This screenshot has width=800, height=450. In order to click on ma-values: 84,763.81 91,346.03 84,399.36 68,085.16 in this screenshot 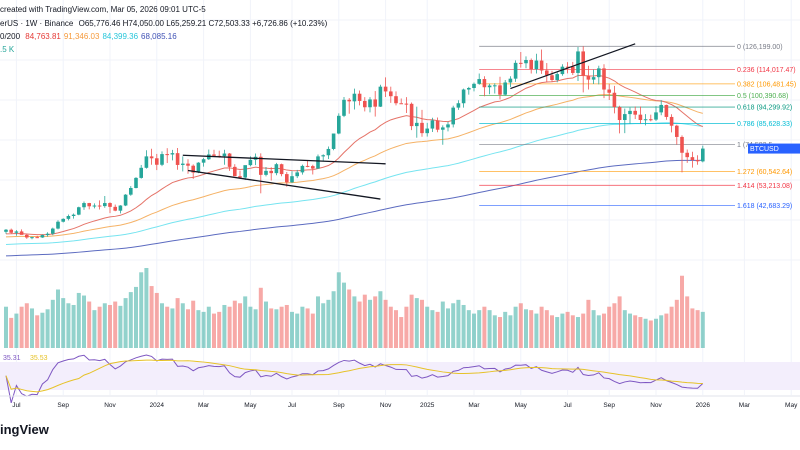, I will do `click(102, 36)`.